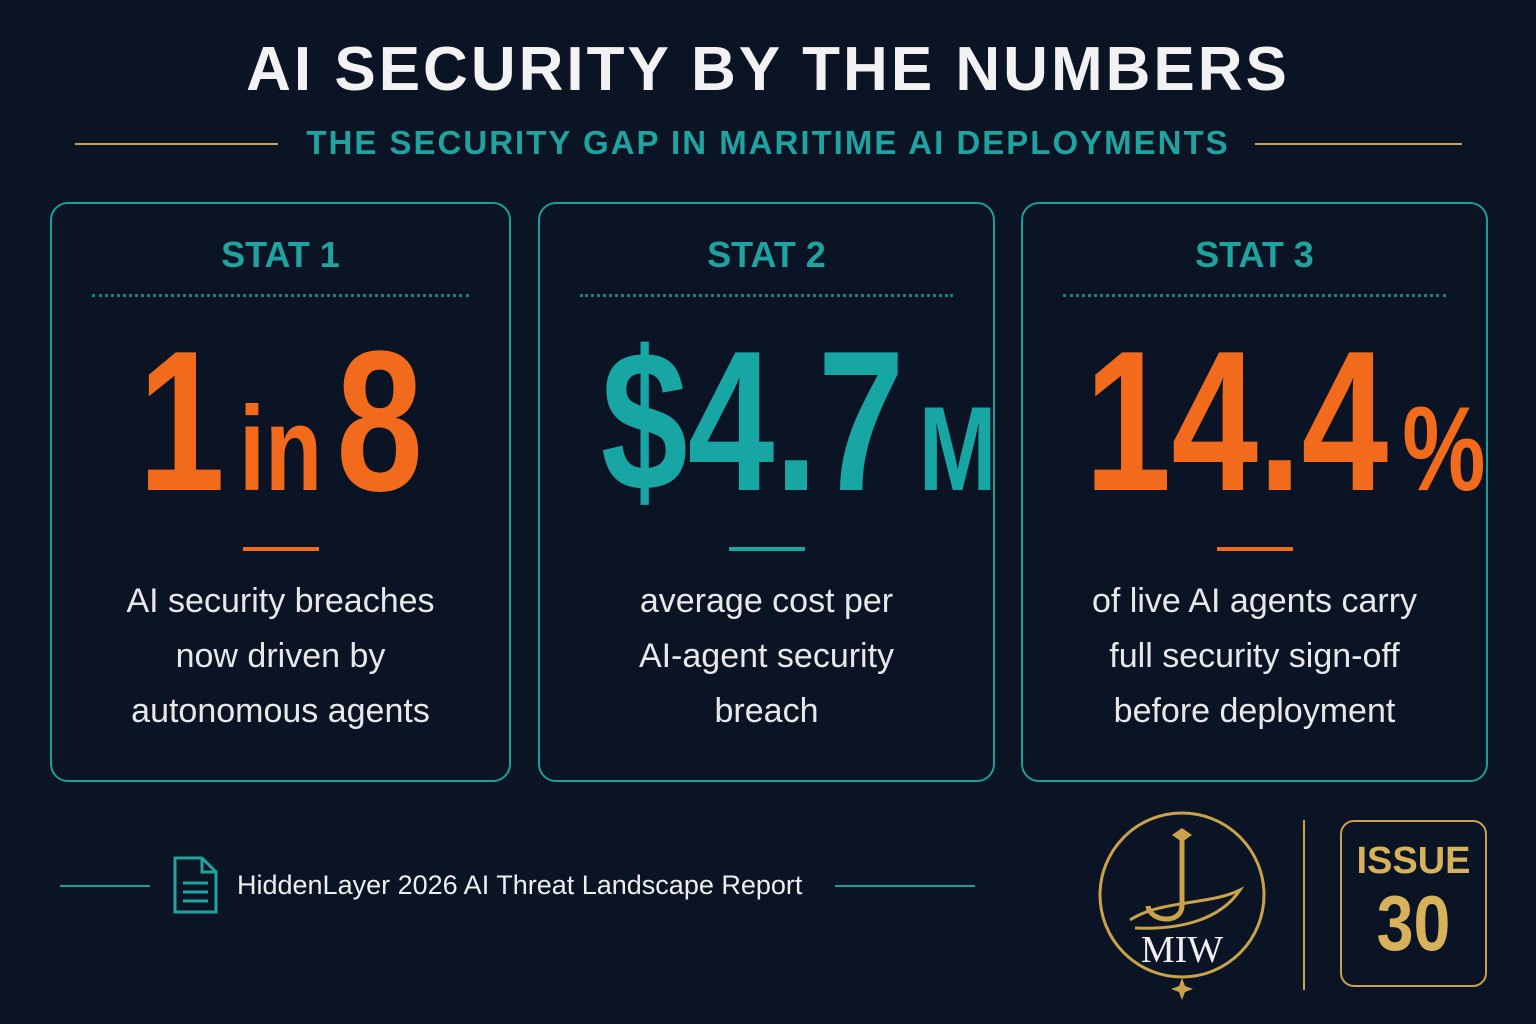 The width and height of the screenshot is (1536, 1024). What do you see at coordinates (1236, 421) in the screenshot?
I see `stat-value-part: 14.4` at bounding box center [1236, 421].